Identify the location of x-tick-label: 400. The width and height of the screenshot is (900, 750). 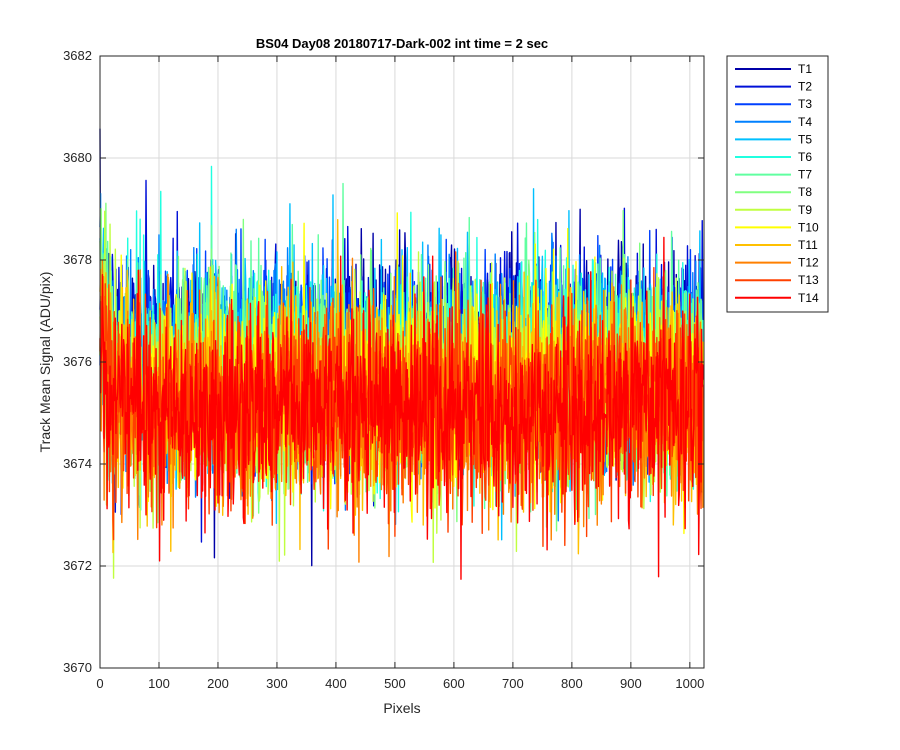
(336, 683).